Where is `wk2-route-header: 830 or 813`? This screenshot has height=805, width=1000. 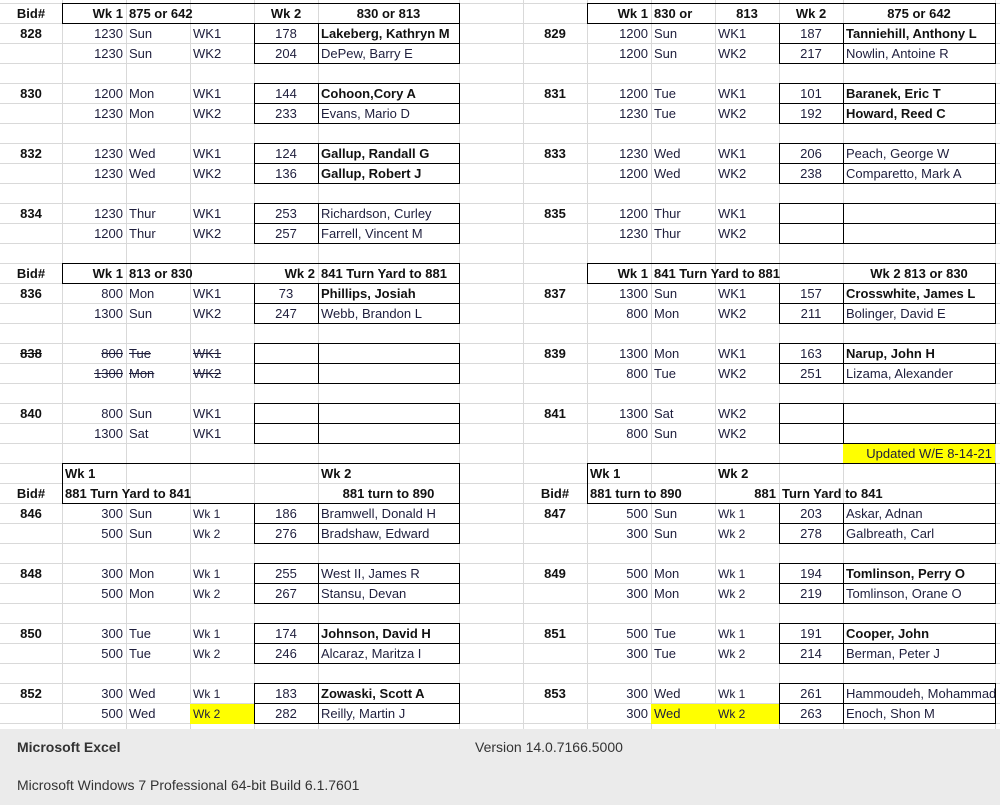 wk2-route-header: 830 or 813 is located at coordinates (388, 13).